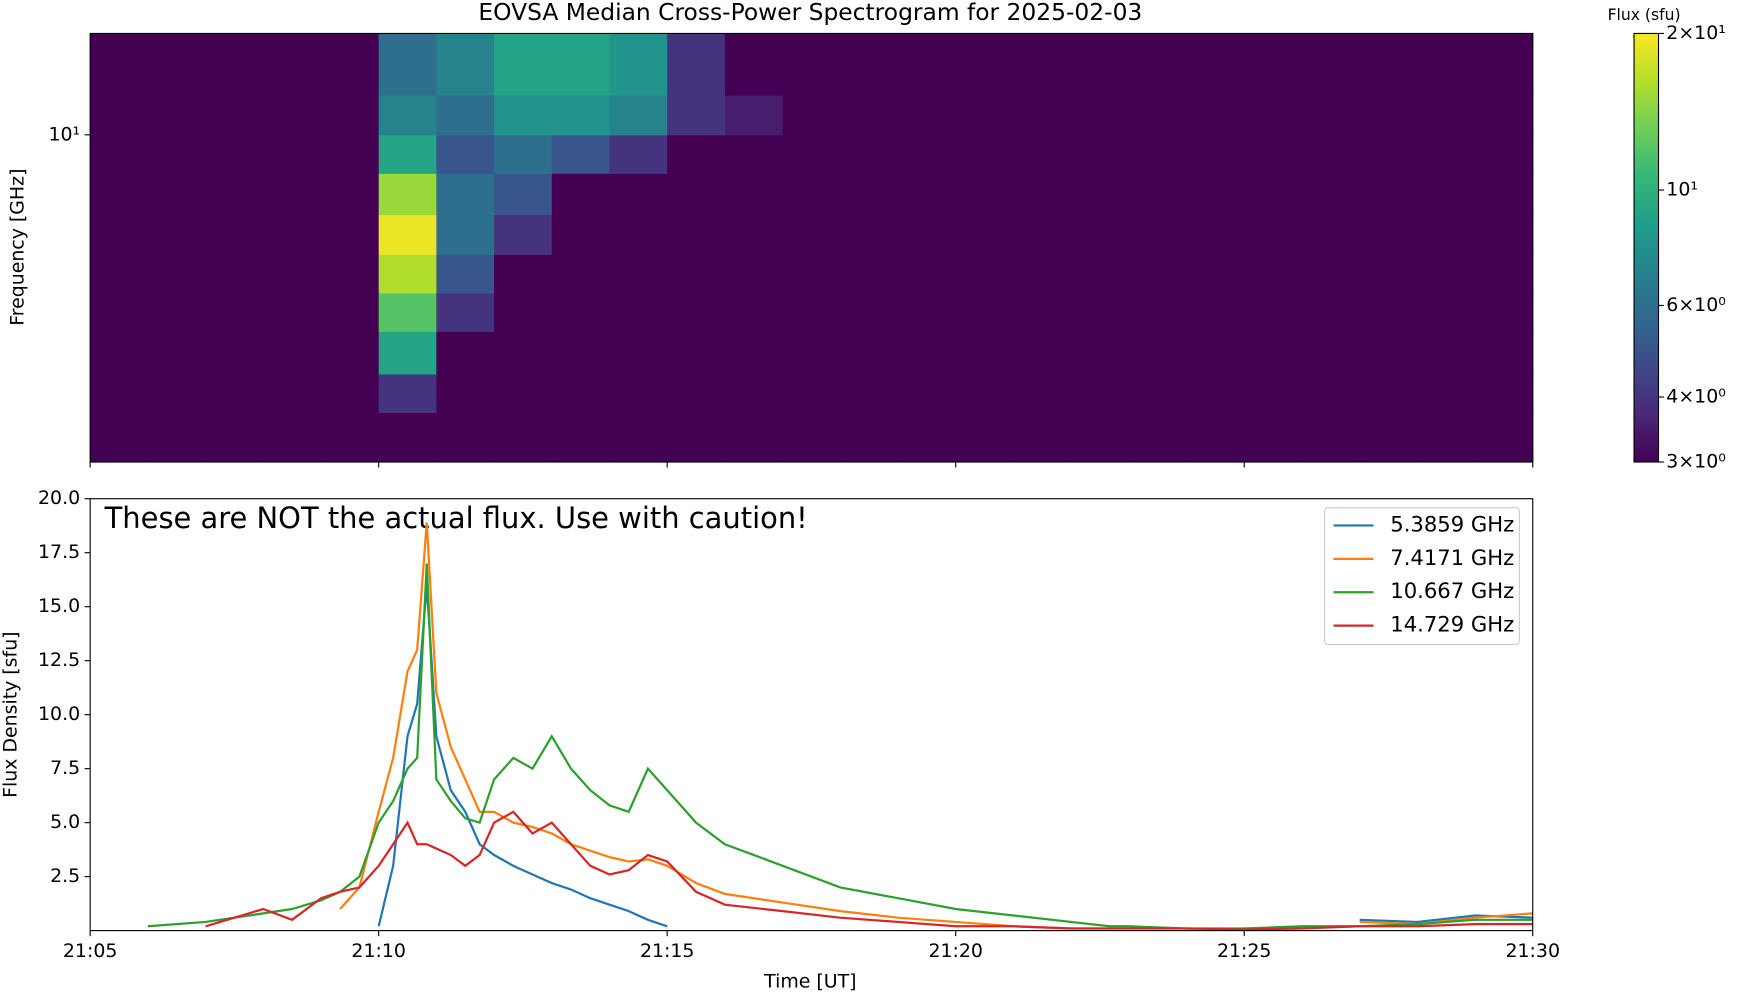 The image size is (1742, 993). I want to click on x-tick-label: 21:25, so click(1244, 951).